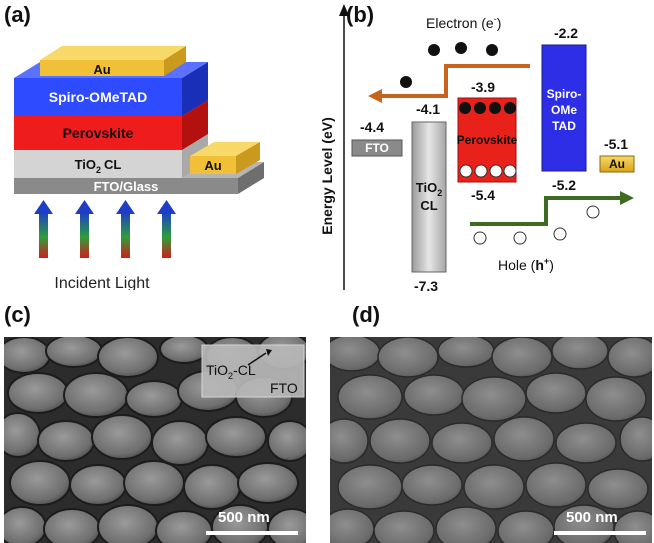  I want to click on tio2-band-bar, so click(429, 197).